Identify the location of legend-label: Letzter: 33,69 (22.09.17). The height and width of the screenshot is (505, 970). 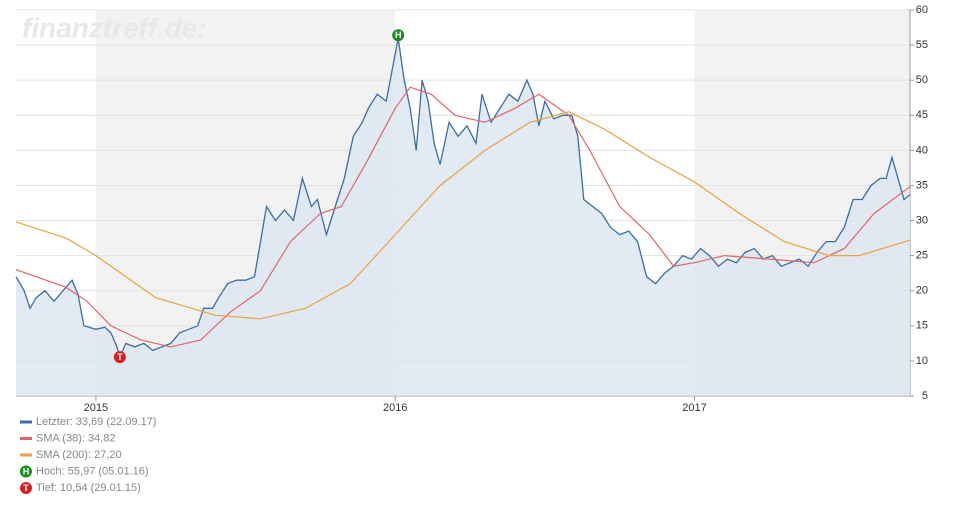
(96, 422).